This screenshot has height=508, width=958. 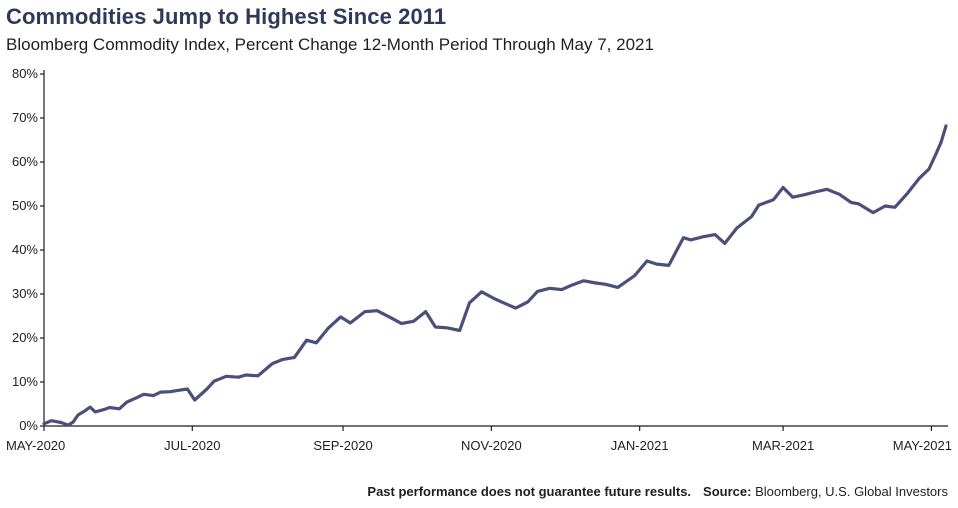 What do you see at coordinates (491, 445) in the screenshot?
I see `x-tick-label: NOV-2020` at bounding box center [491, 445].